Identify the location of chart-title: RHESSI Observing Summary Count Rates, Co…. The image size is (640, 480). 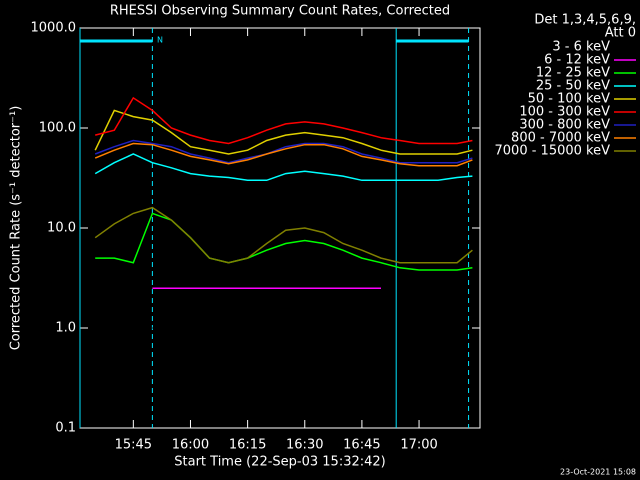
(280, 11).